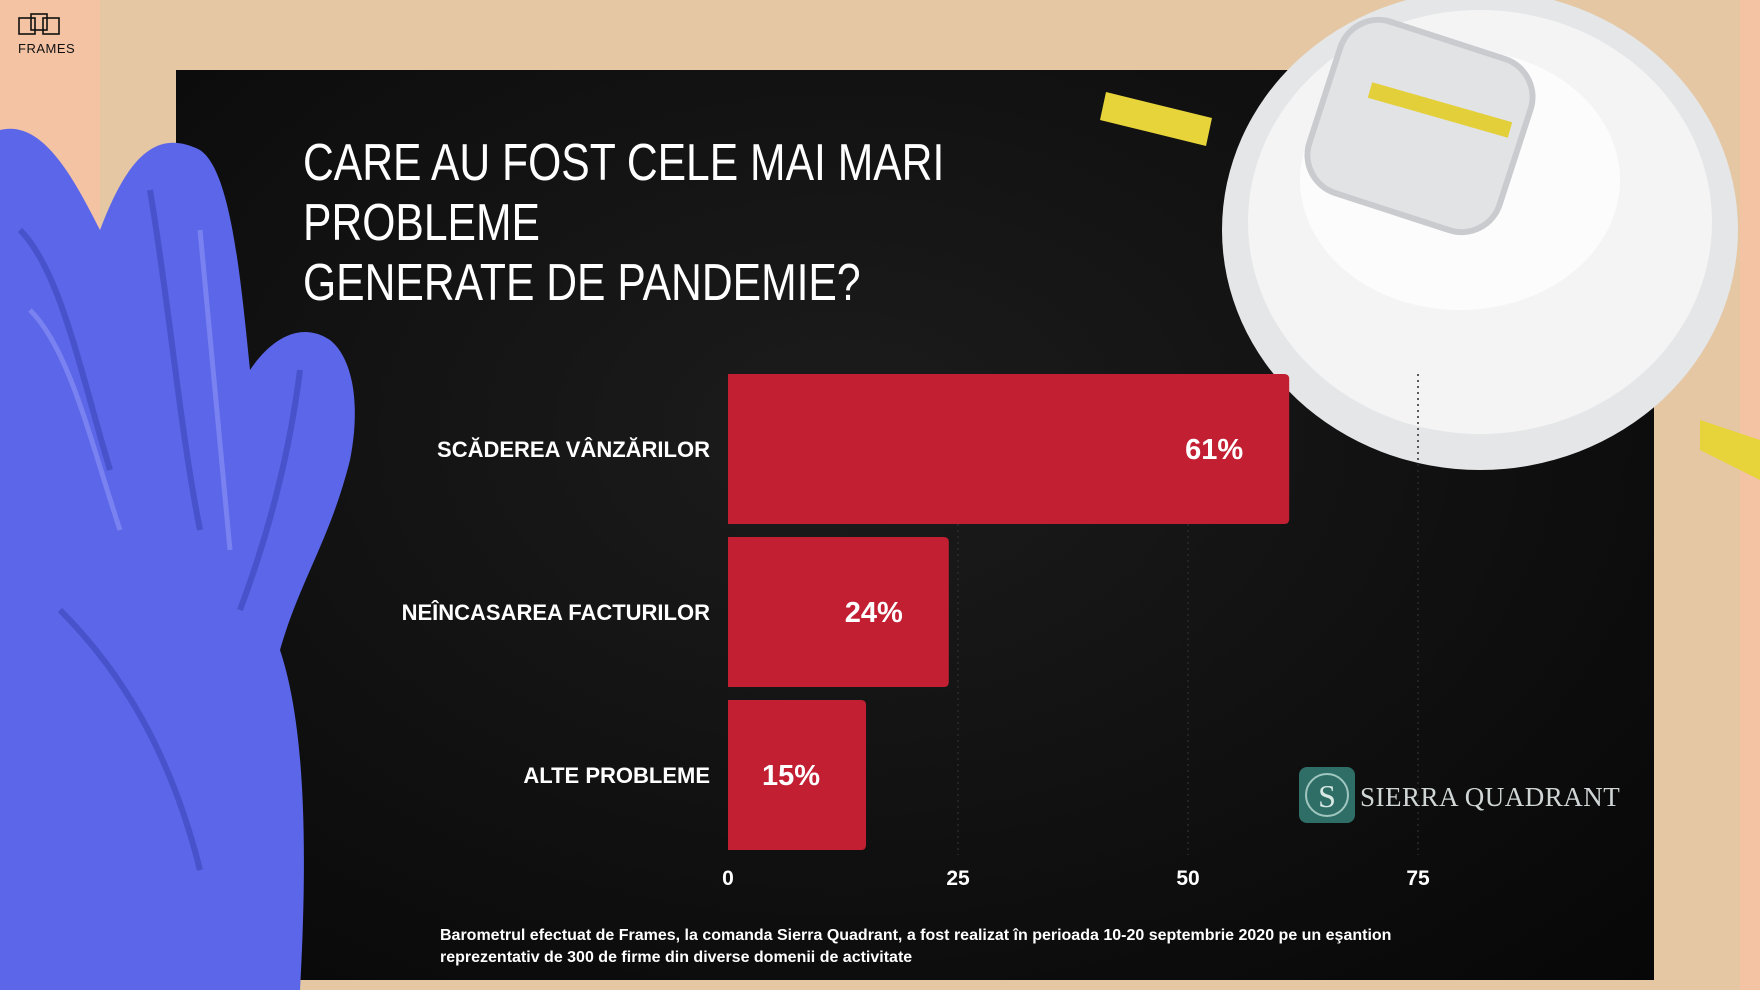 The height and width of the screenshot is (990, 1760). Describe the element at coordinates (582, 283) in the screenshot. I see `chart-title-line-2: GENERATE DE PANDEMIE?` at that location.